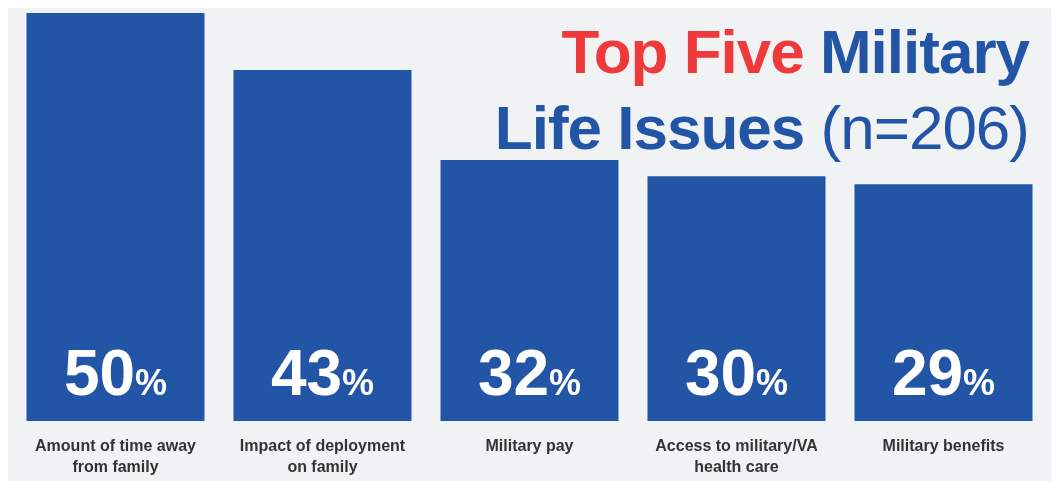 This screenshot has height=489, width=1059. What do you see at coordinates (761, 89) in the screenshot?
I see `chart-title: Top Five Military Life Issues (n=206)` at bounding box center [761, 89].